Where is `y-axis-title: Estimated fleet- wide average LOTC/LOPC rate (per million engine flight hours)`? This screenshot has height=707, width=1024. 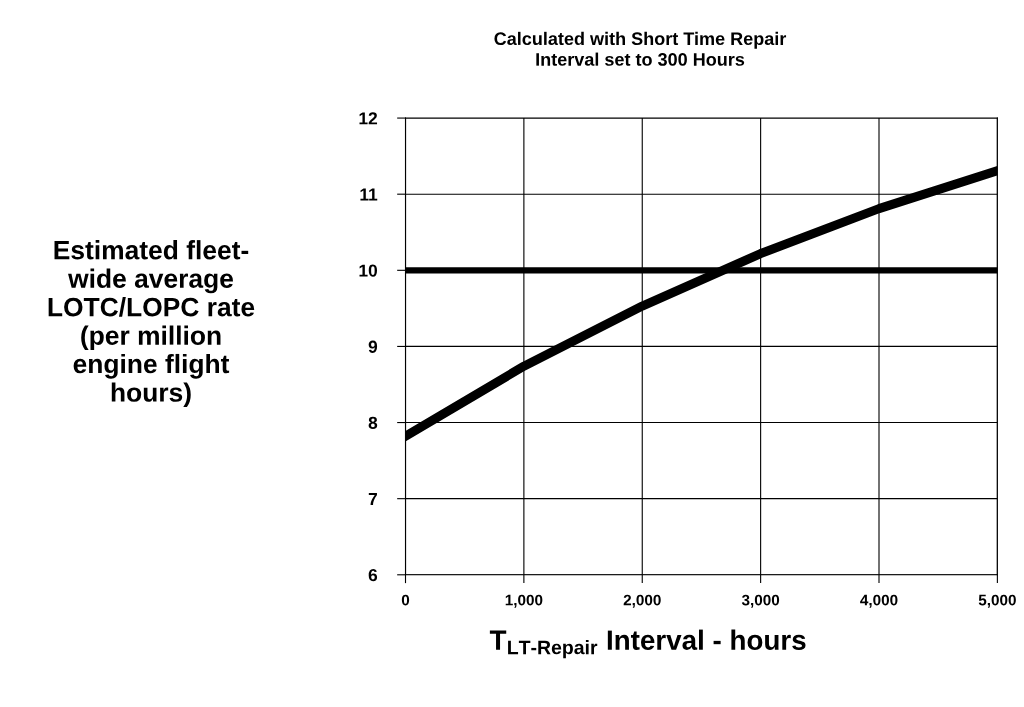 y-axis-title: Estimated fleet- wide average LOTC/LOPC rate (per million engine flight hours) is located at coordinates (151, 324).